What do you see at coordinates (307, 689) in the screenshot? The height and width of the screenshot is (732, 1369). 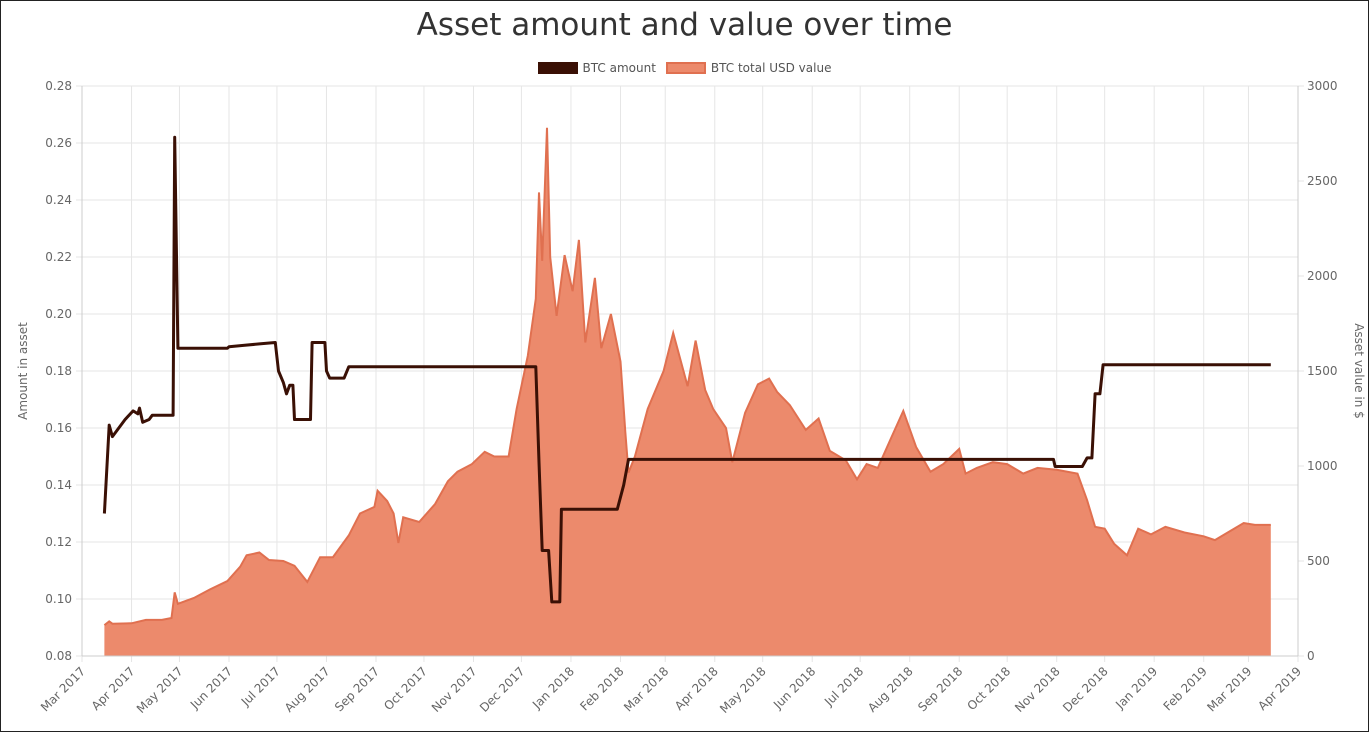 I see `x-tick-label: Aug 2017` at bounding box center [307, 689].